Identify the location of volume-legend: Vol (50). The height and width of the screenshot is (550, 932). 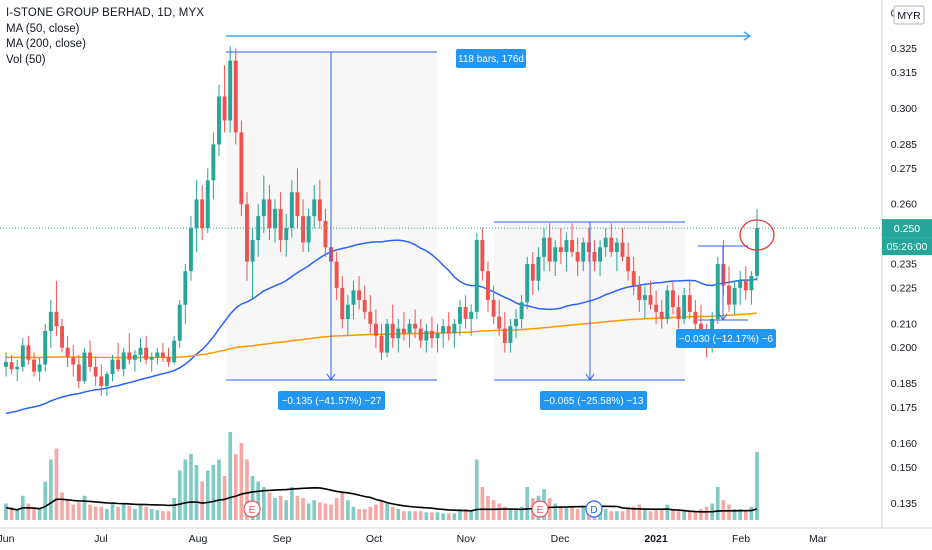
(26, 59).